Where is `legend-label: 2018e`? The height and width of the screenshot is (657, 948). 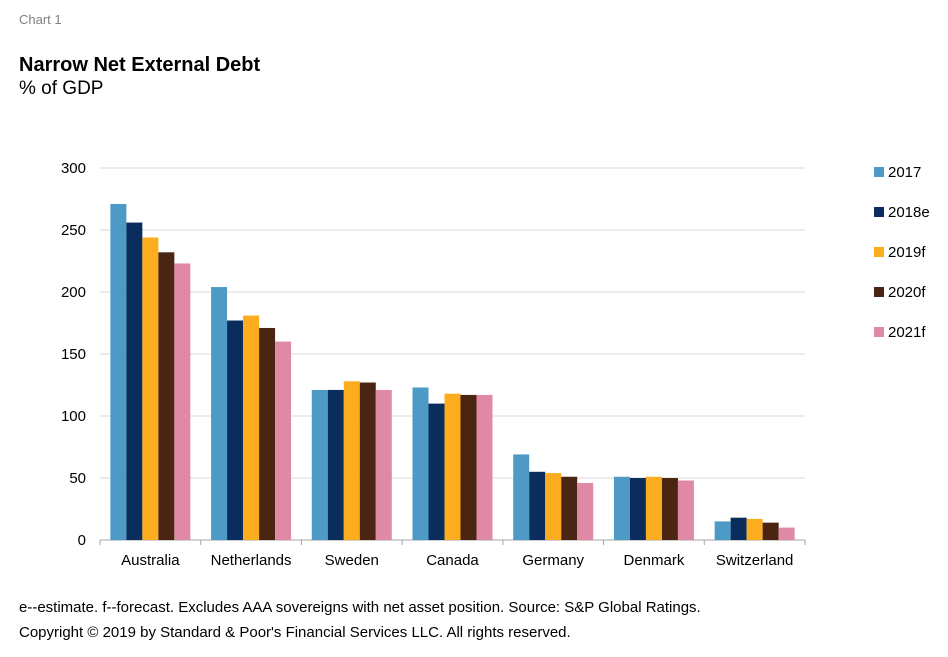
legend-label: 2018e is located at coordinates (909, 212).